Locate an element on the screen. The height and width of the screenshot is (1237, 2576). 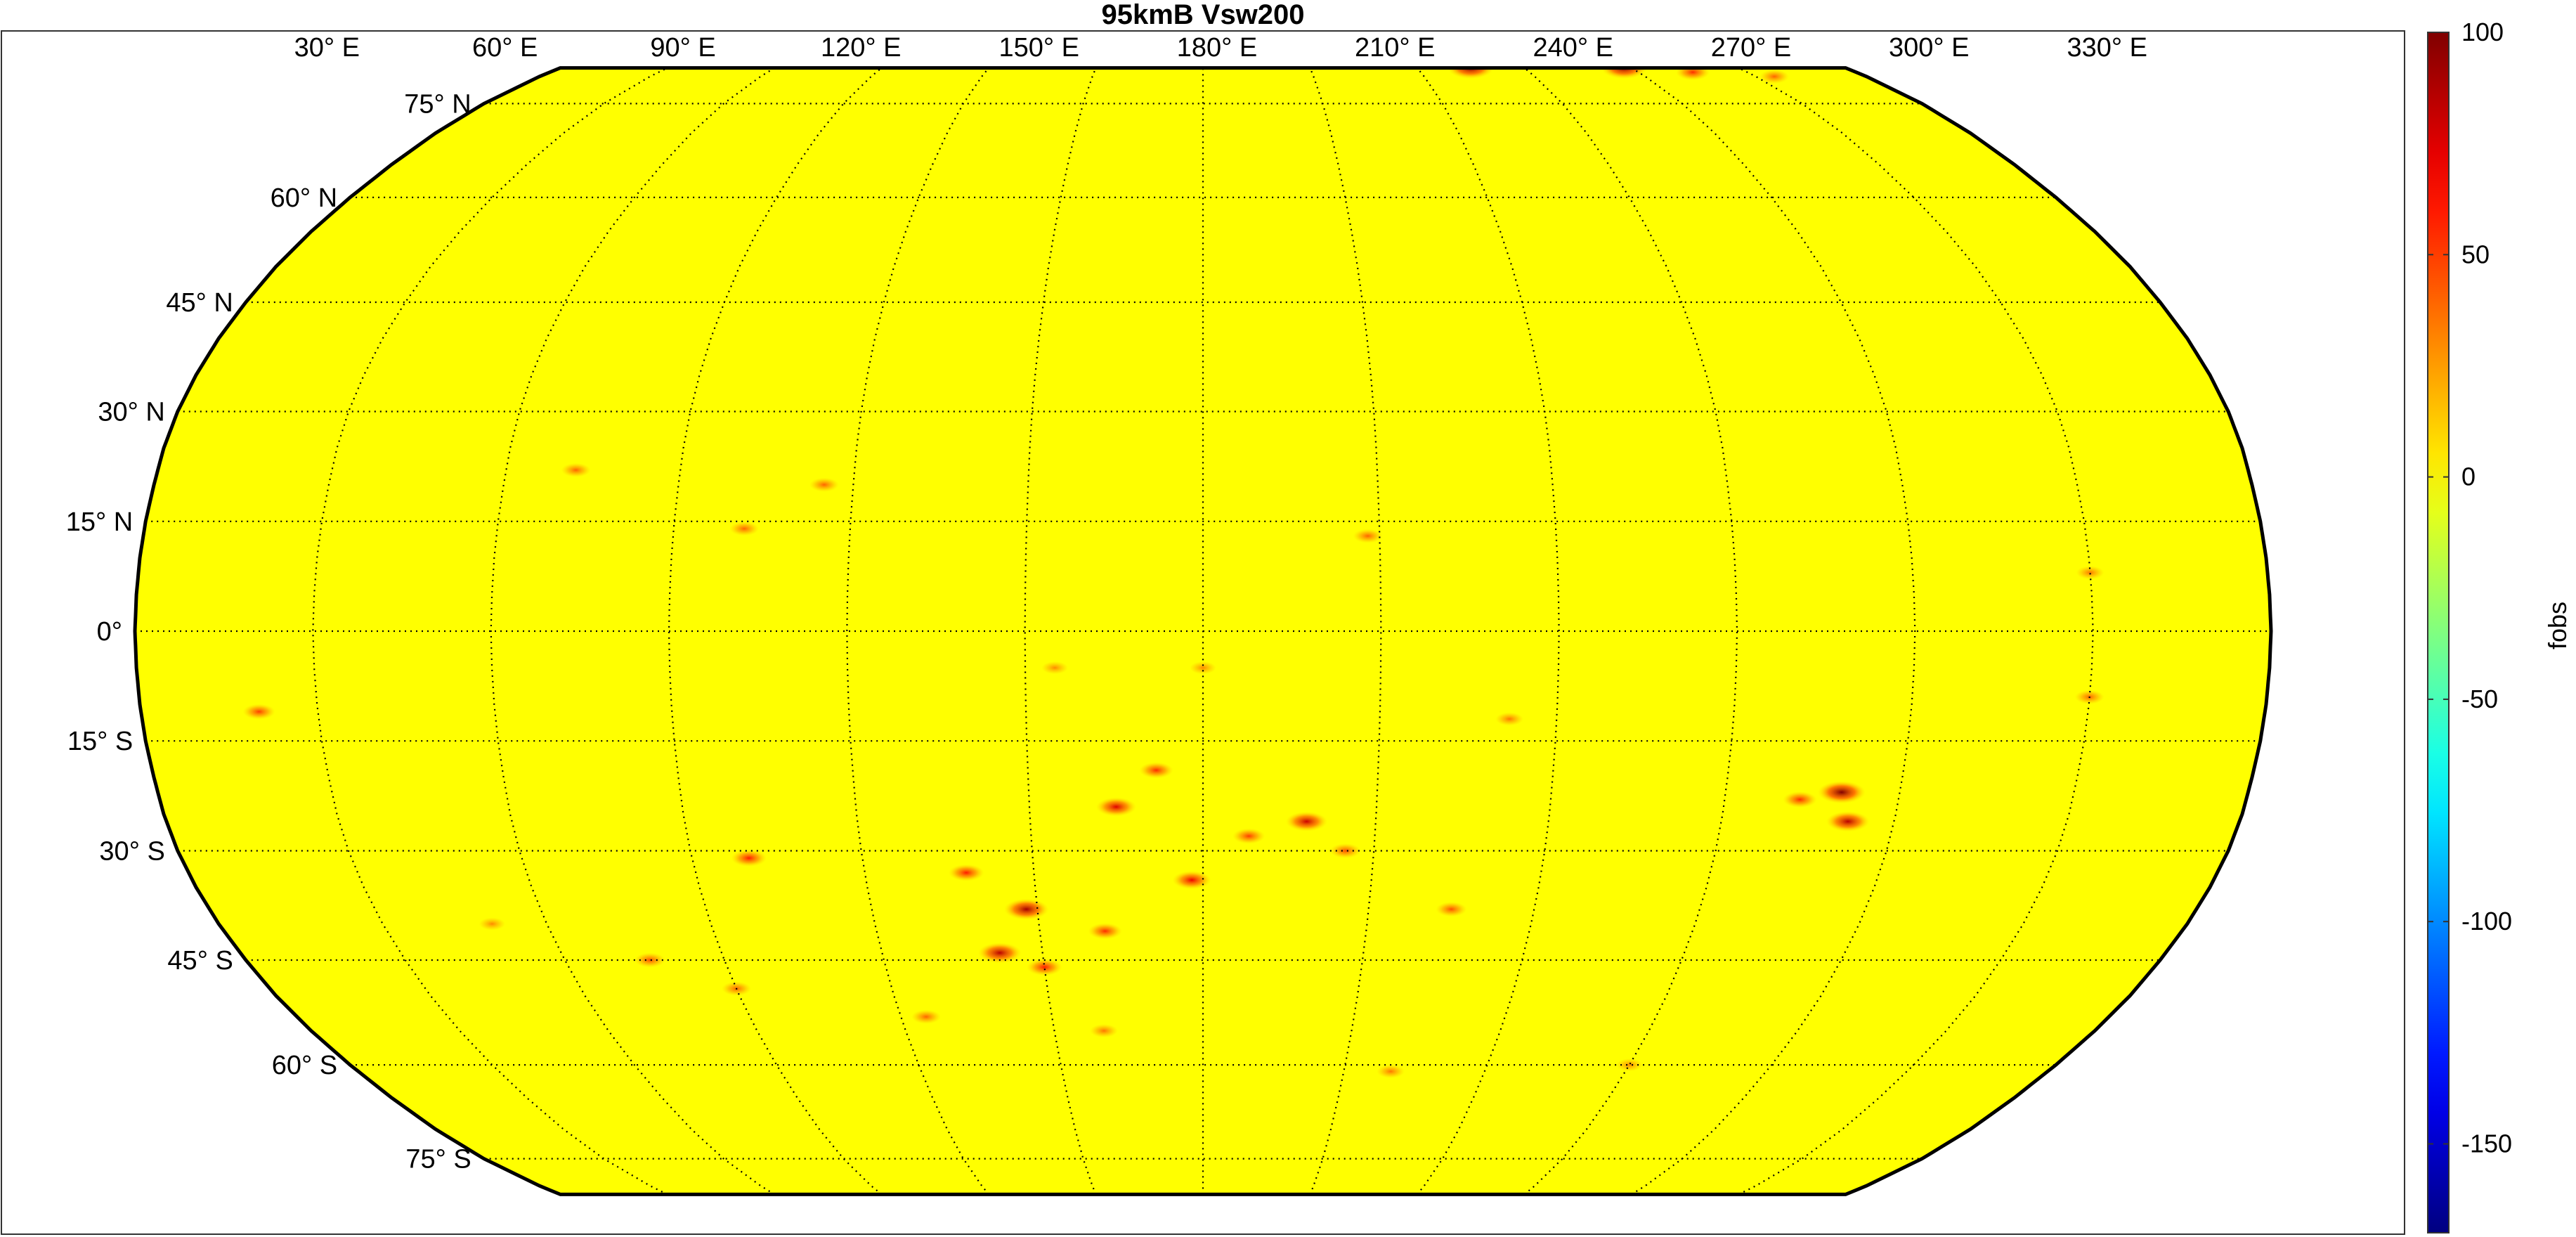
colorbar-bar is located at coordinates (2438, 632).